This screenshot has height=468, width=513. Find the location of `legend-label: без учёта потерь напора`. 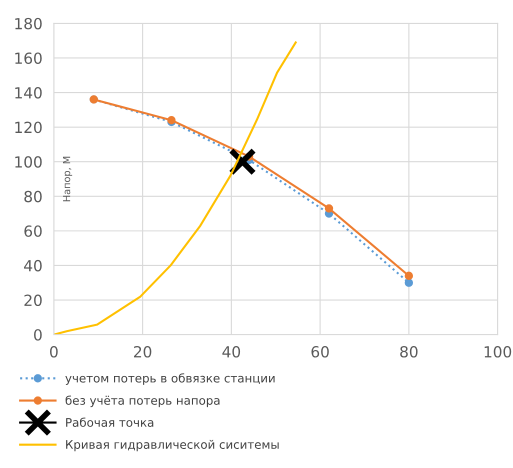

legend-label: без учёта потерь напора is located at coordinates (143, 402).